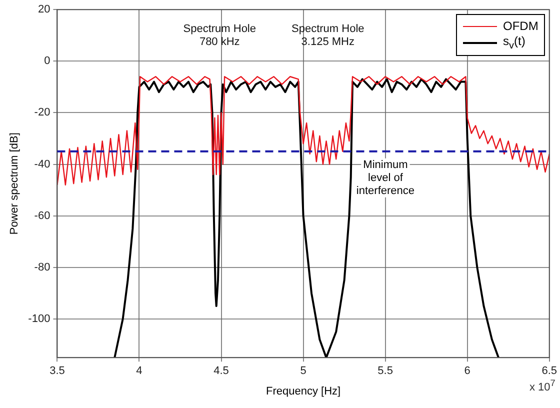 Image resolution: width=560 pixels, height=408 pixels. Describe the element at coordinates (542, 386) in the screenshot. I see `text: x 10$^{7}$` at that location.